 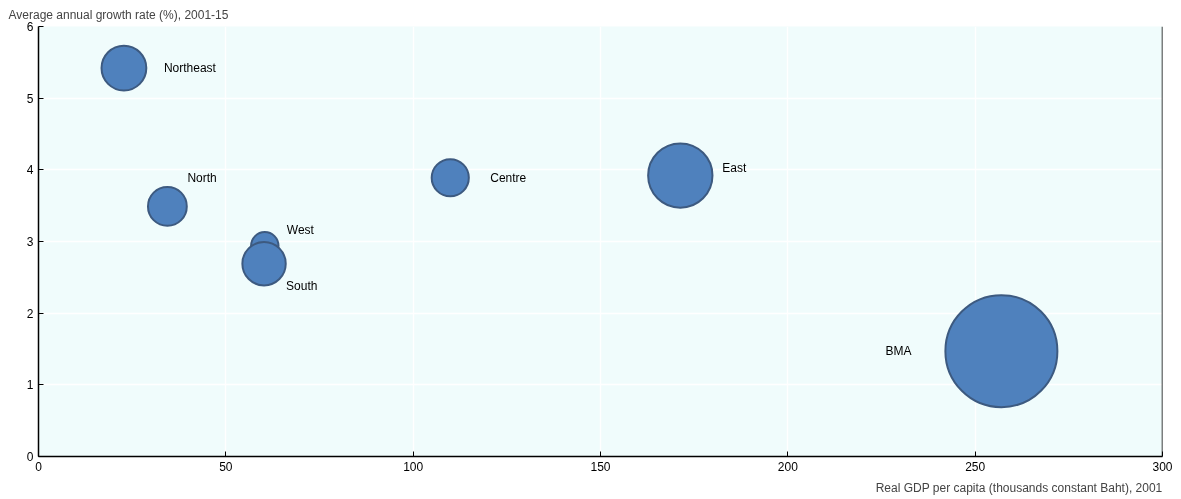 What do you see at coordinates (413, 466) in the screenshot?
I see `x-tick-label: 100` at bounding box center [413, 466].